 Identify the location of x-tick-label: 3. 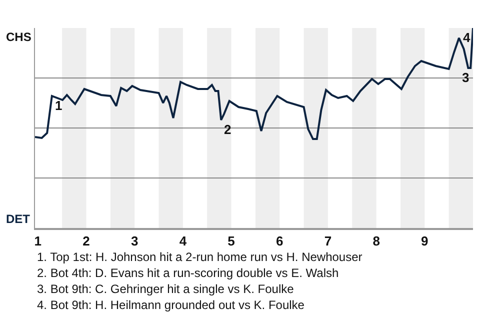
(134, 241).